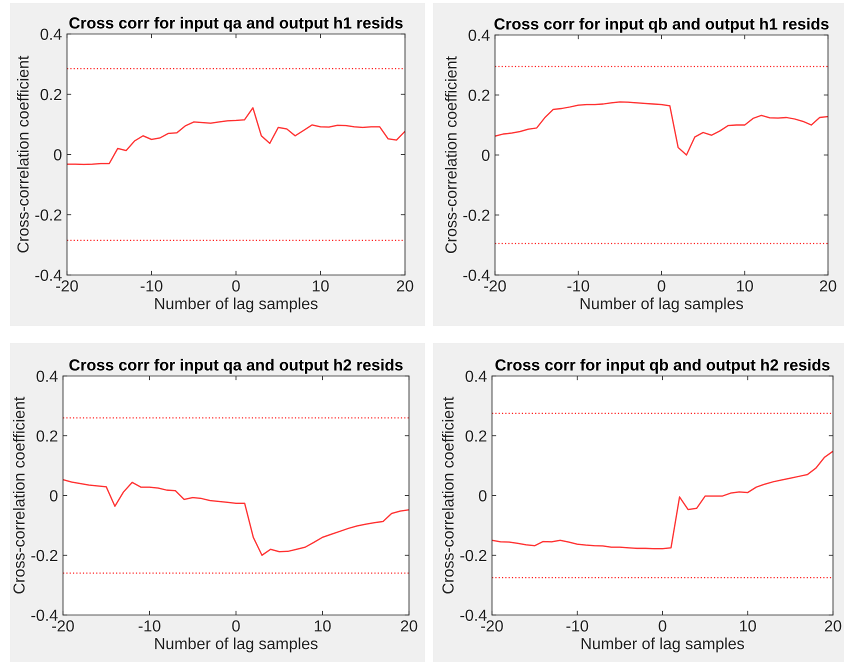 The height and width of the screenshot is (662, 844). Describe the element at coordinates (661, 25) in the screenshot. I see `chart-title: Cross corr for input qb and output h1 resids` at that location.